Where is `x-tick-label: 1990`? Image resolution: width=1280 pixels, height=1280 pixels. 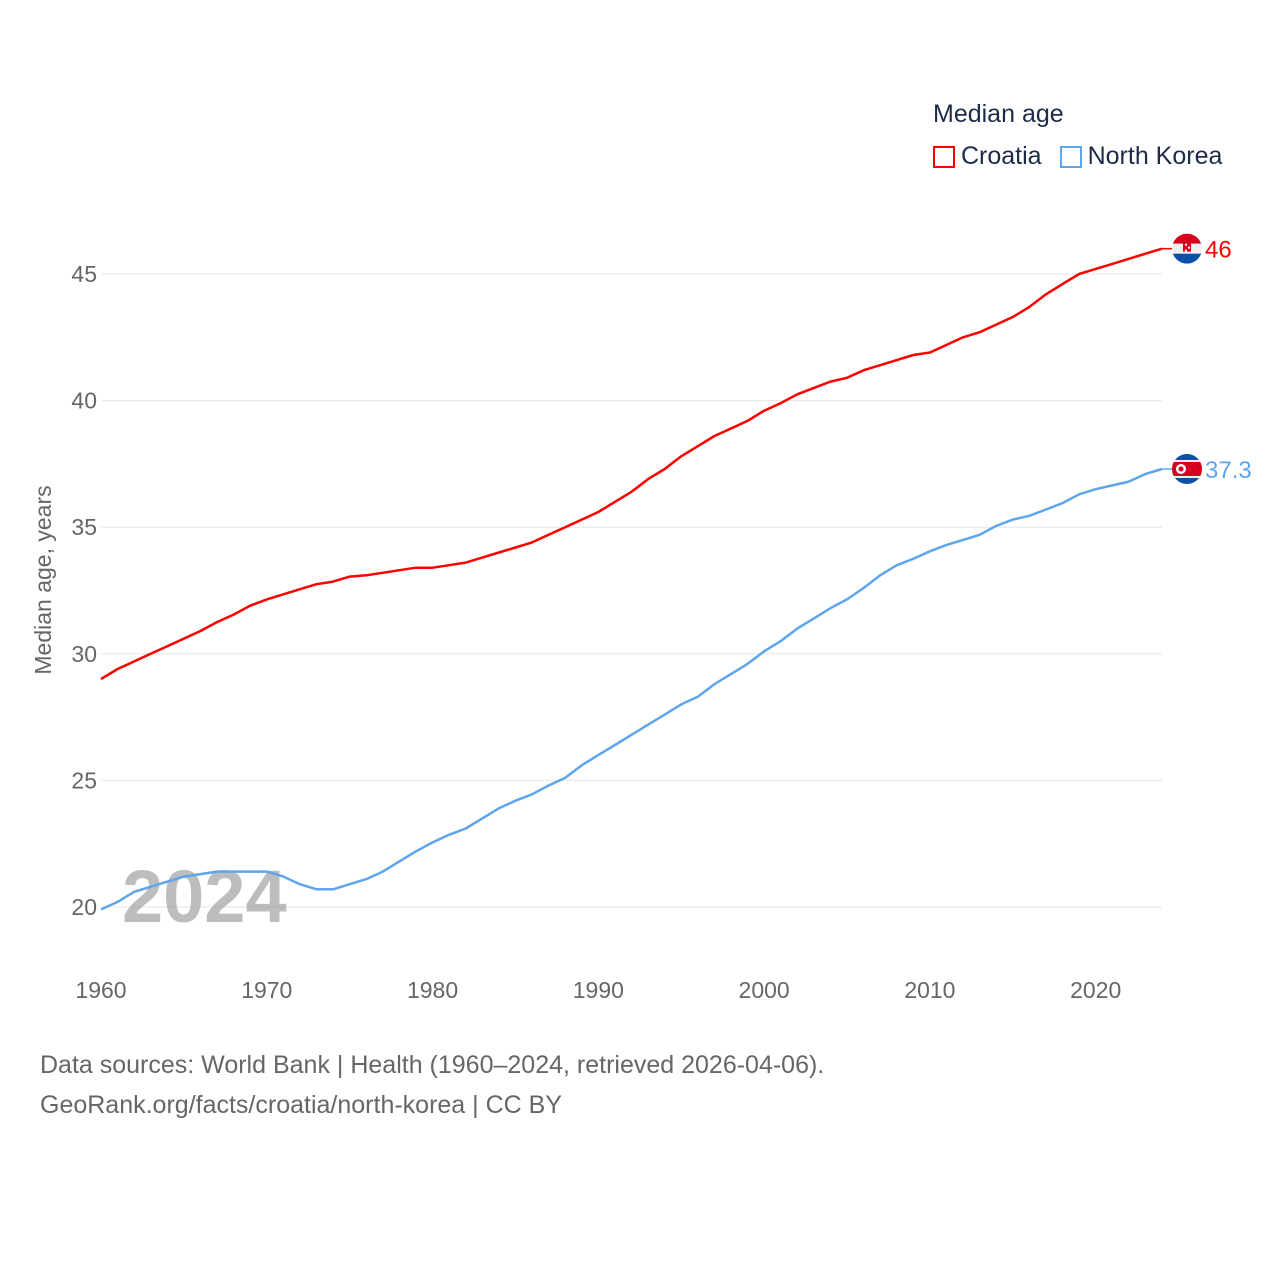 x-tick-label: 1990 is located at coordinates (598, 990).